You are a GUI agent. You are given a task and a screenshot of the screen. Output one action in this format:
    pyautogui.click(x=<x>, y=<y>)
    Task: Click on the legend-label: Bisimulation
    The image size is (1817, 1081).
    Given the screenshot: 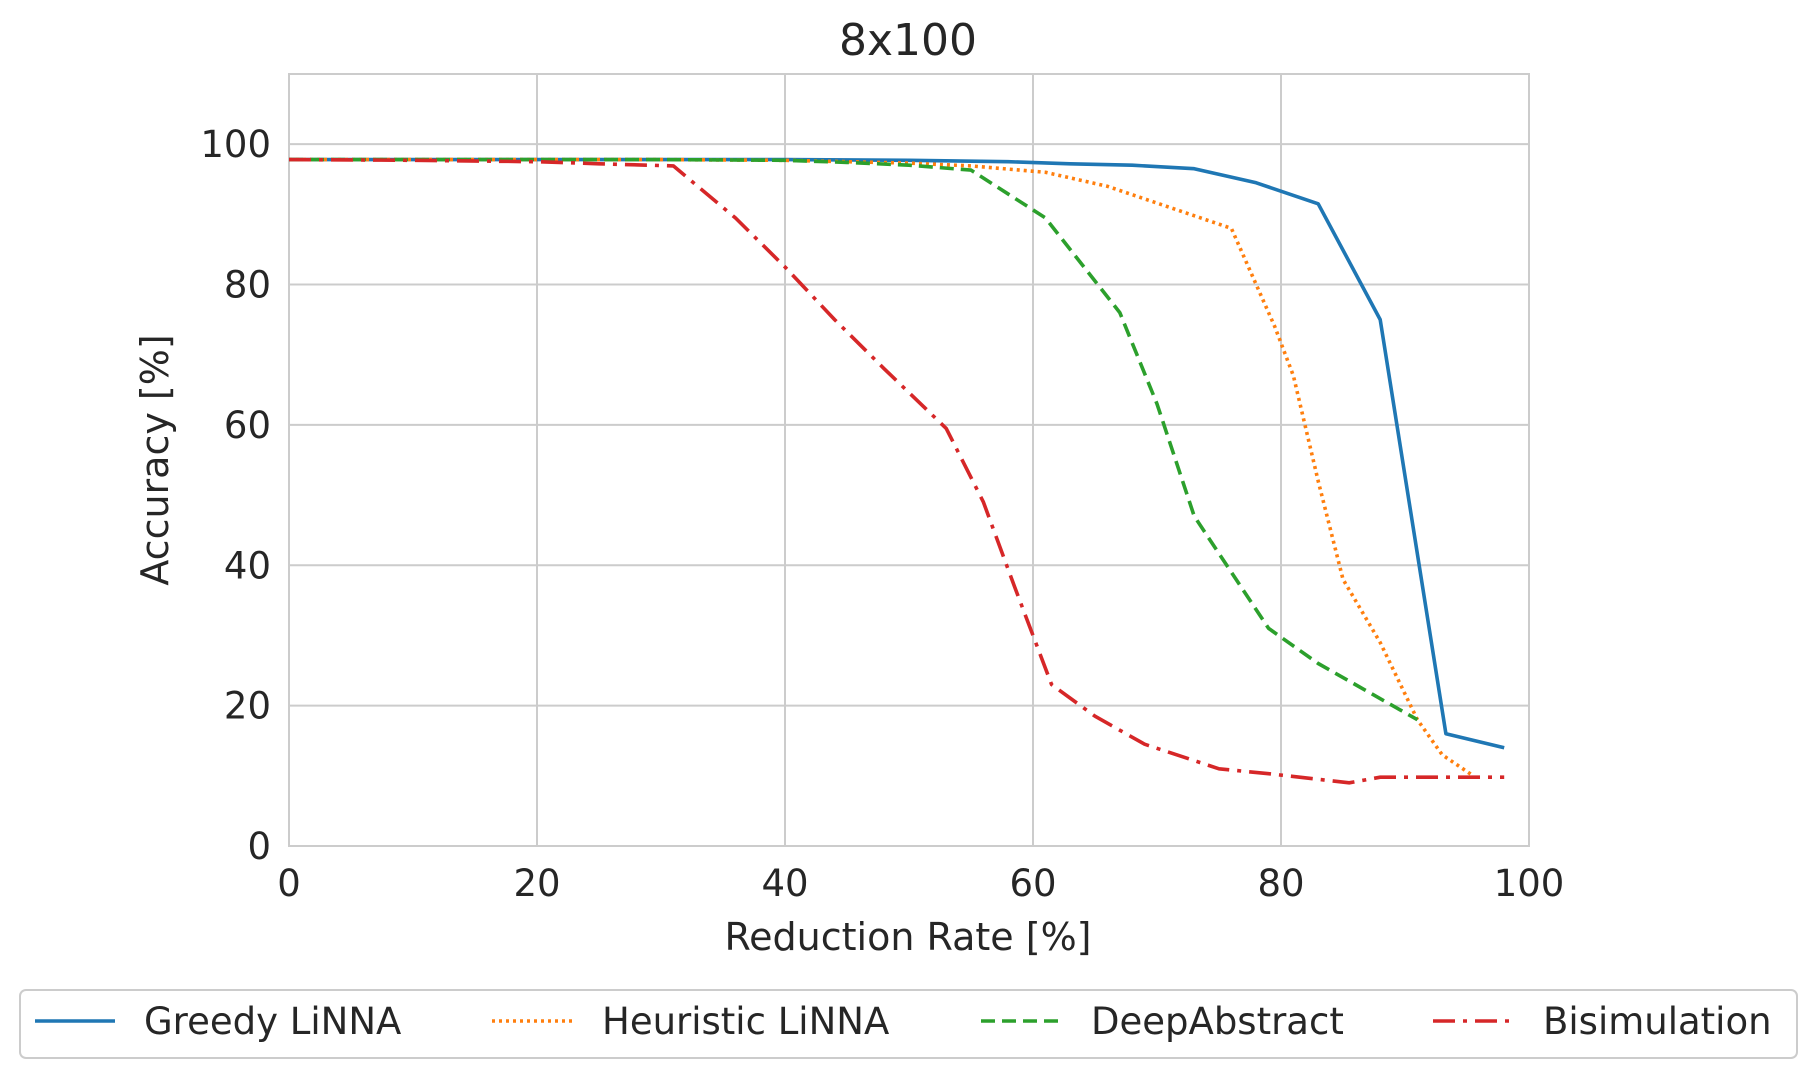 What is the action you would take?
    pyautogui.click(x=1657, y=1021)
    